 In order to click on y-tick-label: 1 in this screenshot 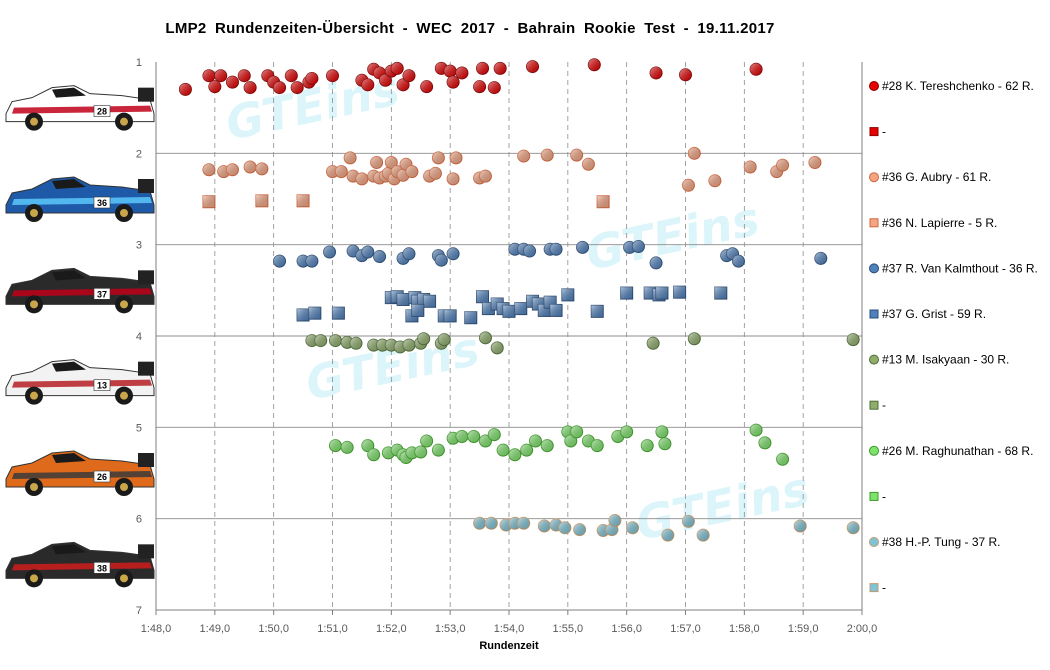, I will do `click(139, 63)`.